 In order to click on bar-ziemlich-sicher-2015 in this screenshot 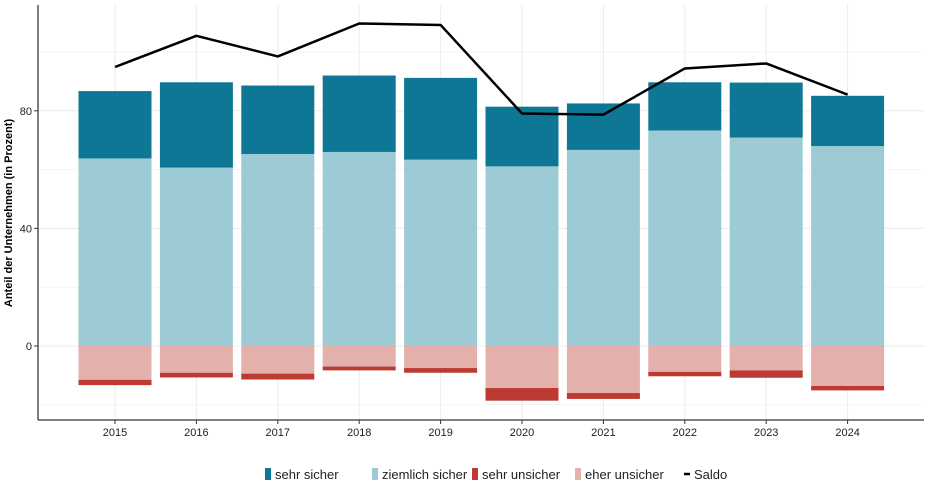, I will do `click(115, 252)`.